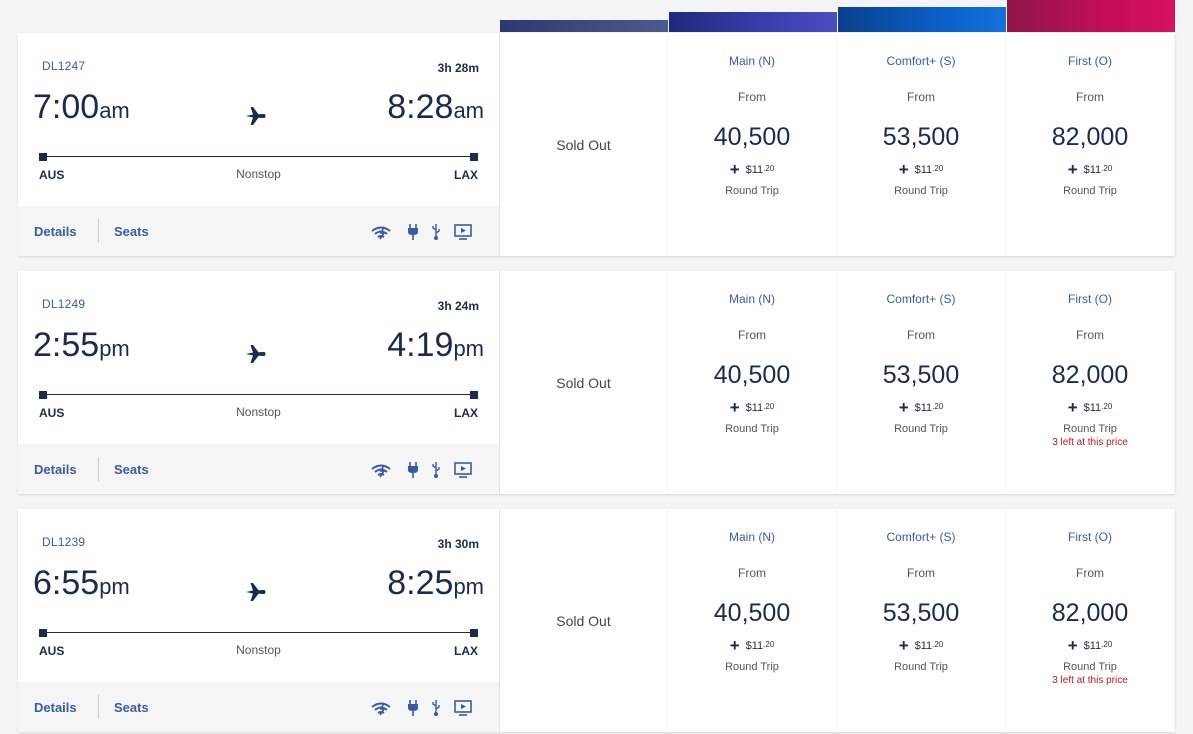 The height and width of the screenshot is (734, 1193). Describe the element at coordinates (474, 395) in the screenshot. I see `destination-marker` at that location.